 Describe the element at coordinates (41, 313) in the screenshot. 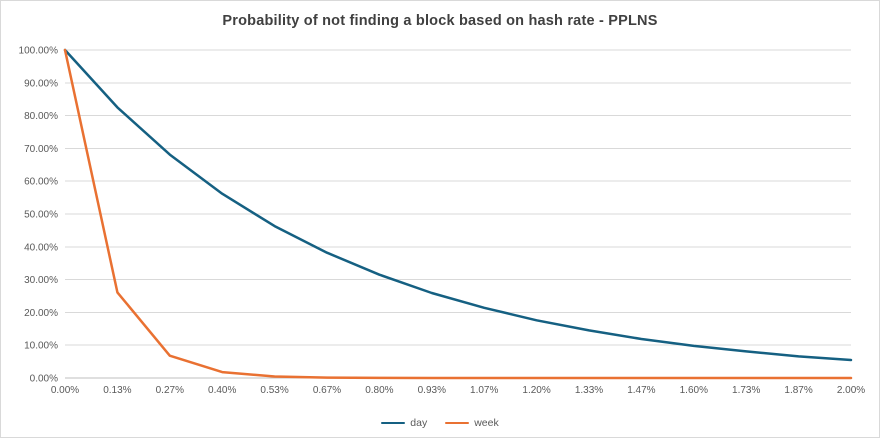

I see `y-tick-label: 20.00%` at that location.